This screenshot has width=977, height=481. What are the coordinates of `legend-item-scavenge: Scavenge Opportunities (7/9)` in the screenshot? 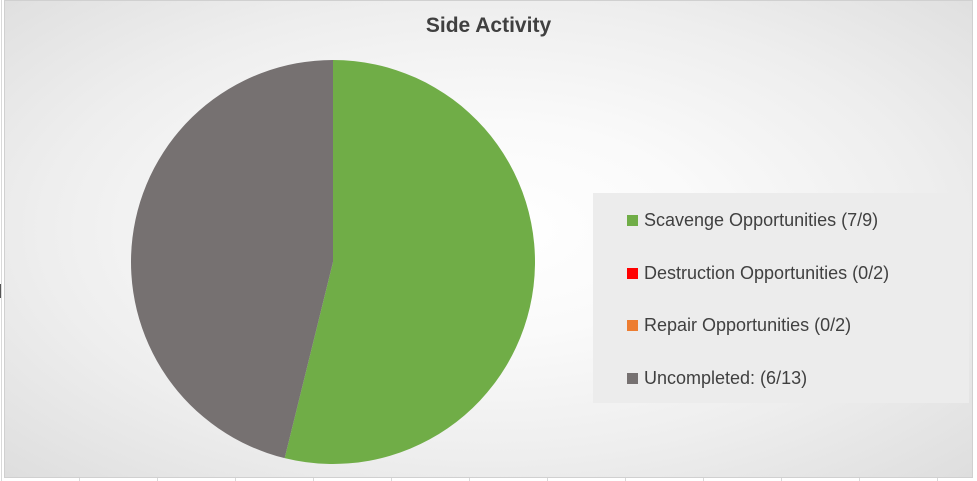 It's located at (781, 235).